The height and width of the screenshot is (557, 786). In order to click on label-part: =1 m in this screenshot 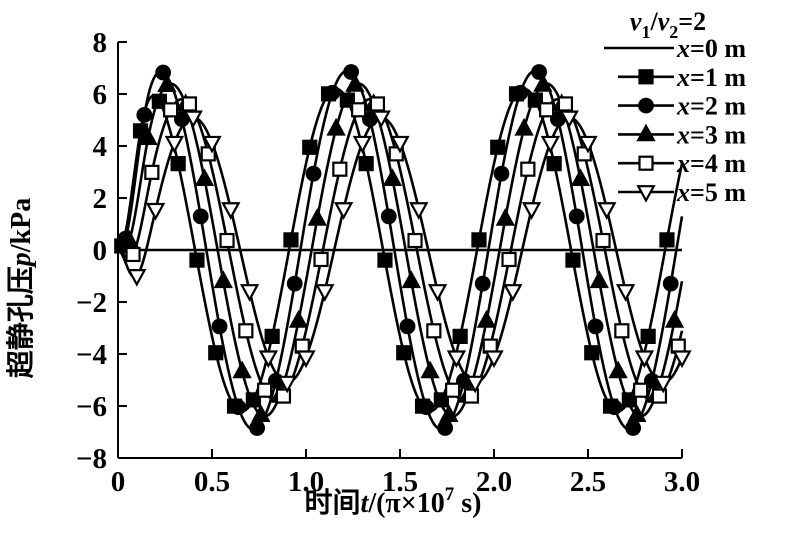, I will do `click(718, 77)`.